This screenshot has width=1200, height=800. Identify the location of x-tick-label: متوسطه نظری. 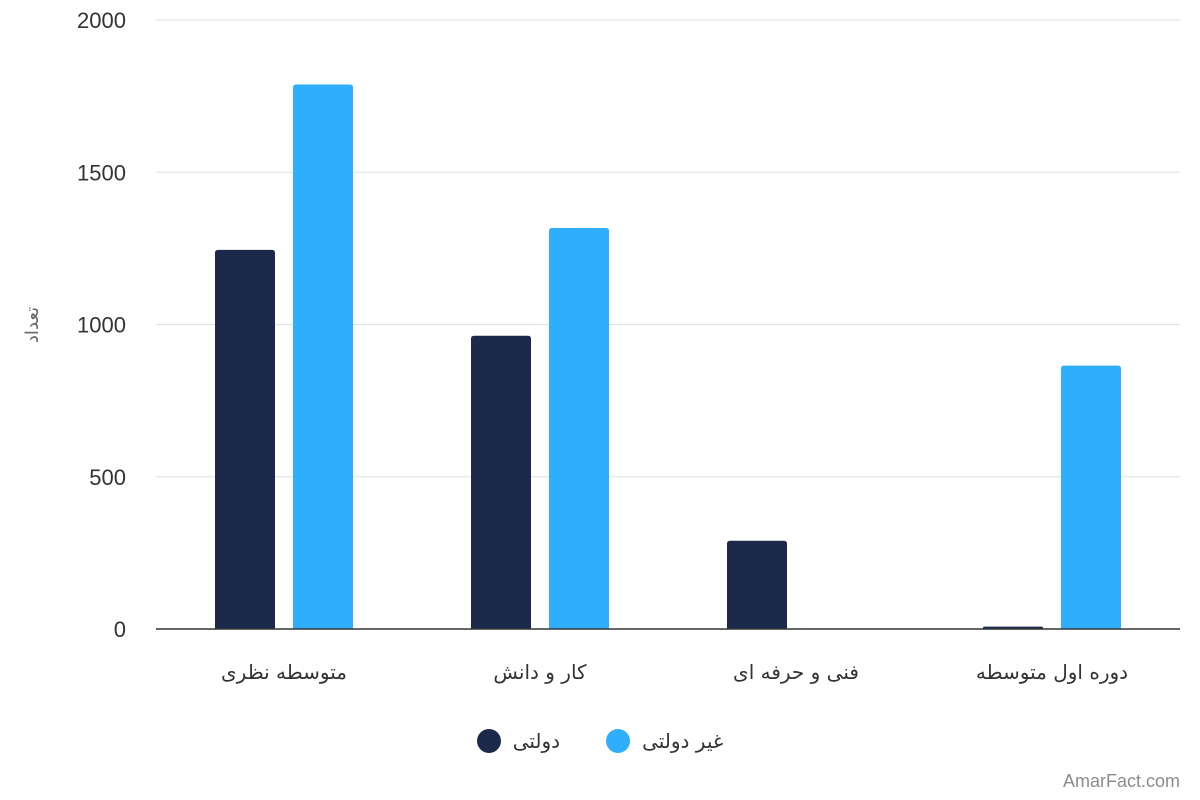
(284, 672).